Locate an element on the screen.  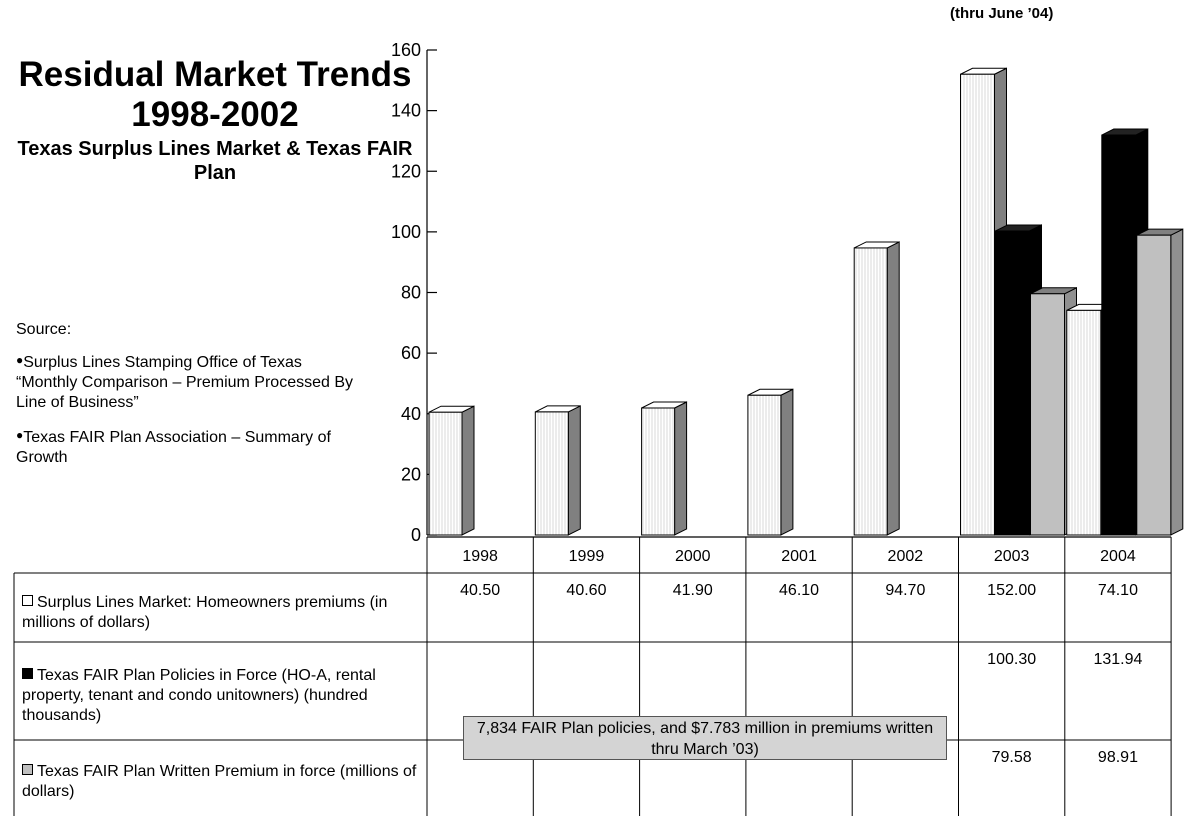
x-tick-label: 1998 is located at coordinates (480, 556).